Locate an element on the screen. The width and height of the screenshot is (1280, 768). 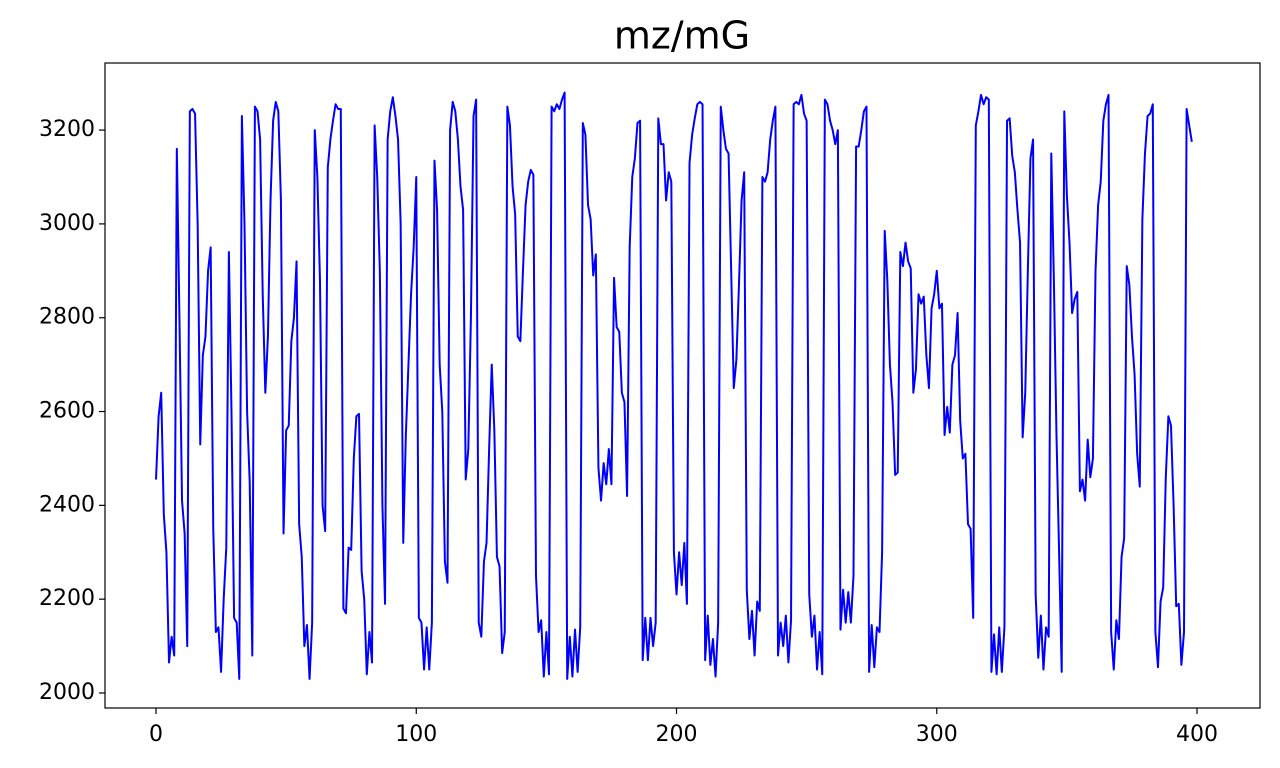
y-tick-label: 2400 is located at coordinates (67, 504).